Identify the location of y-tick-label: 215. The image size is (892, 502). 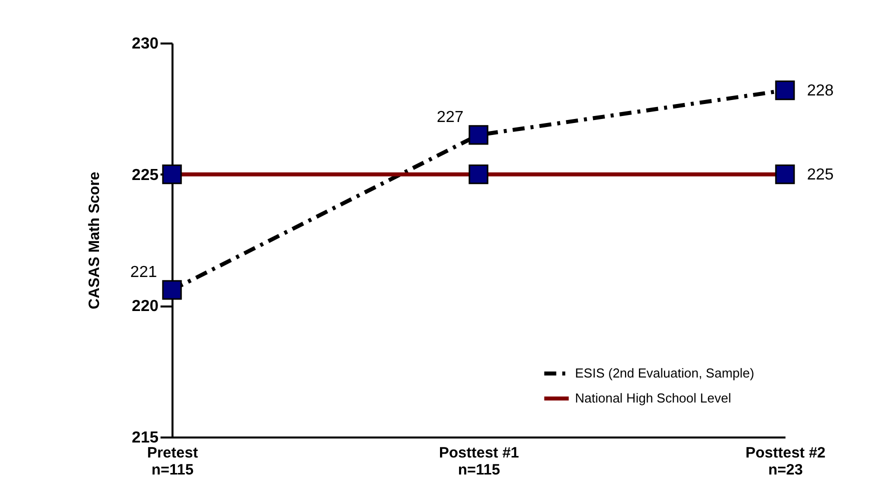
(145, 438).